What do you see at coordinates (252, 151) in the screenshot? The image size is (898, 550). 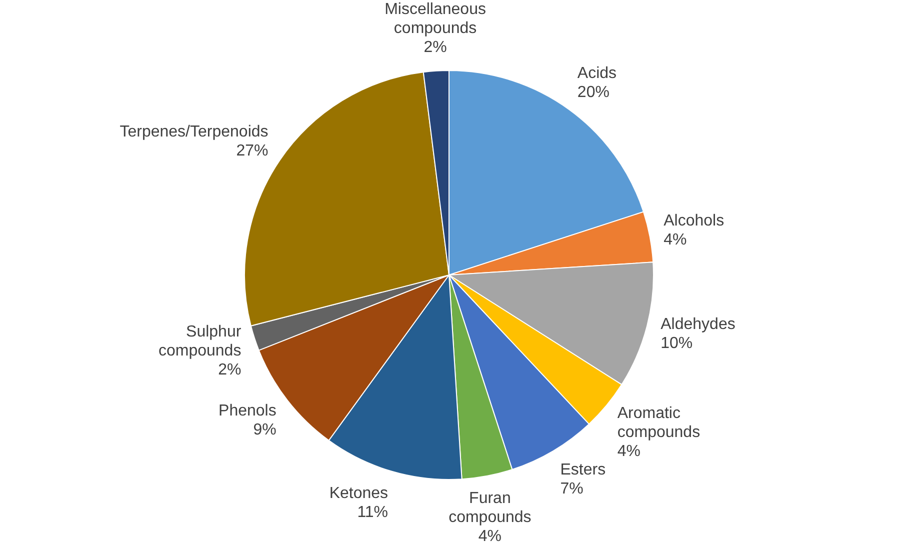 I see `data-label: 27%` at bounding box center [252, 151].